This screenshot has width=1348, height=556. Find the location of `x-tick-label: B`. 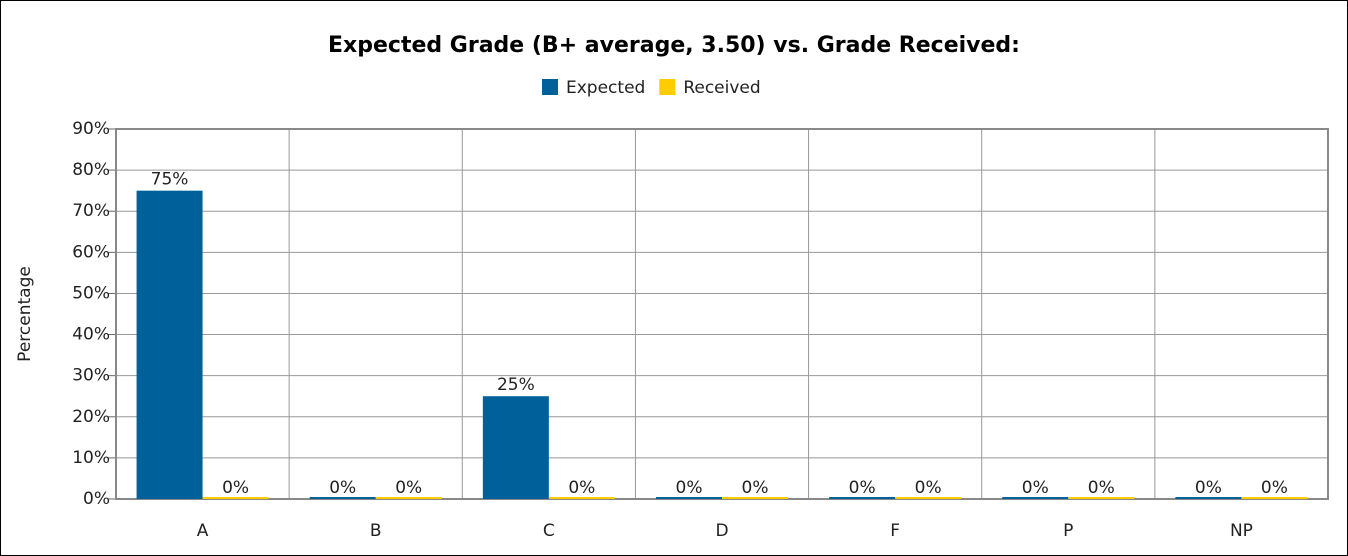

x-tick-label: B is located at coordinates (376, 531).